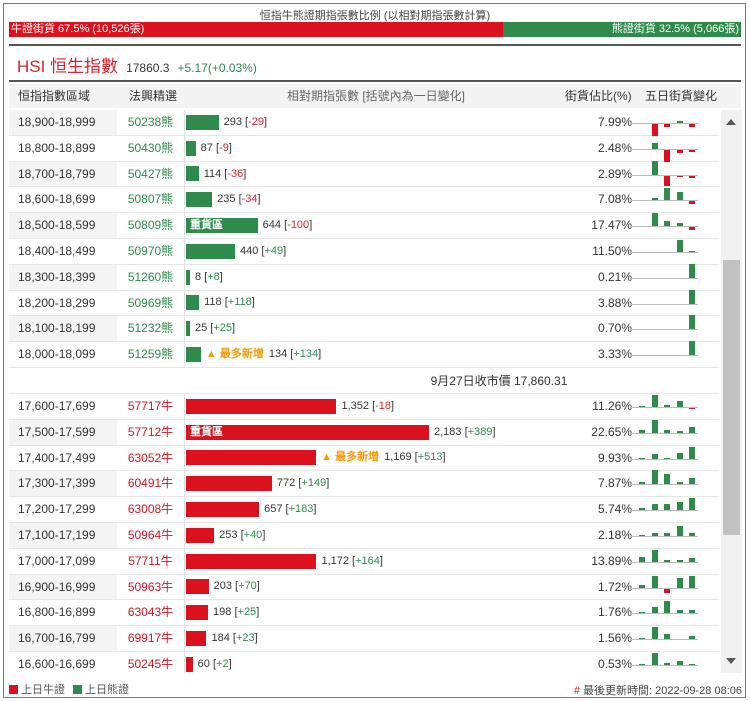 This screenshot has width=750, height=701. Describe the element at coordinates (364, 510) in the screenshot. I see `table-row: 17,200-17,299 63008牛 657 [+183] 5.74%` at that location.